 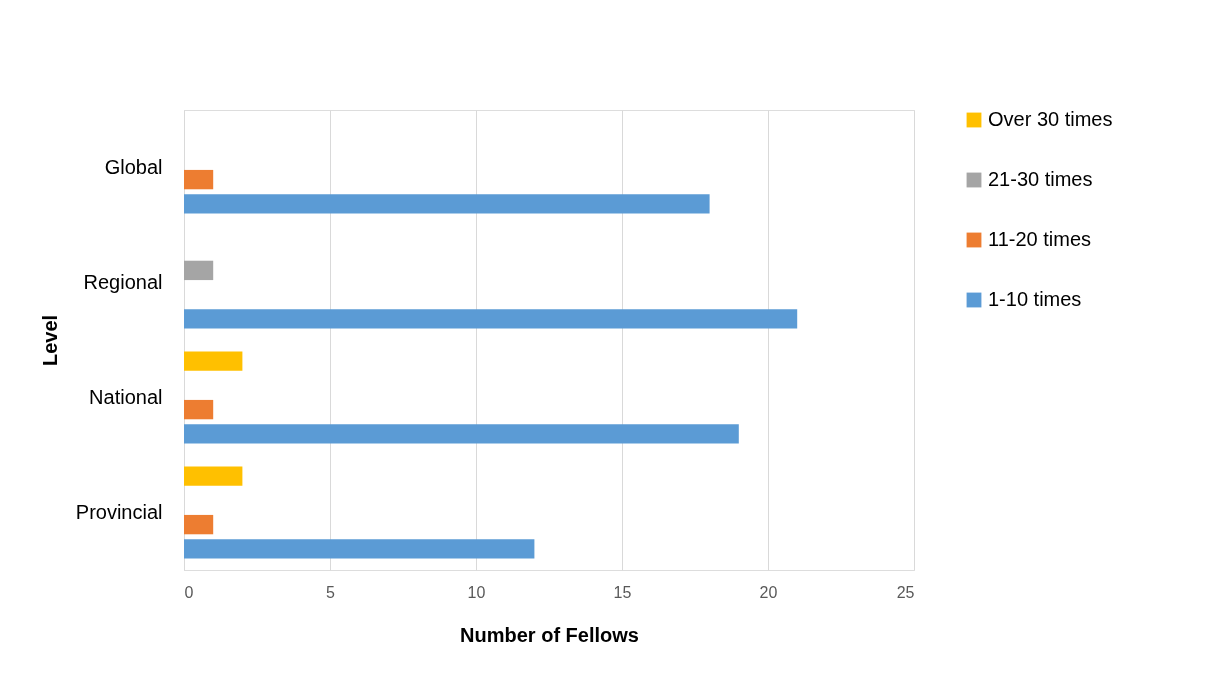 I want to click on y-tick-label: National, so click(x=126, y=396).